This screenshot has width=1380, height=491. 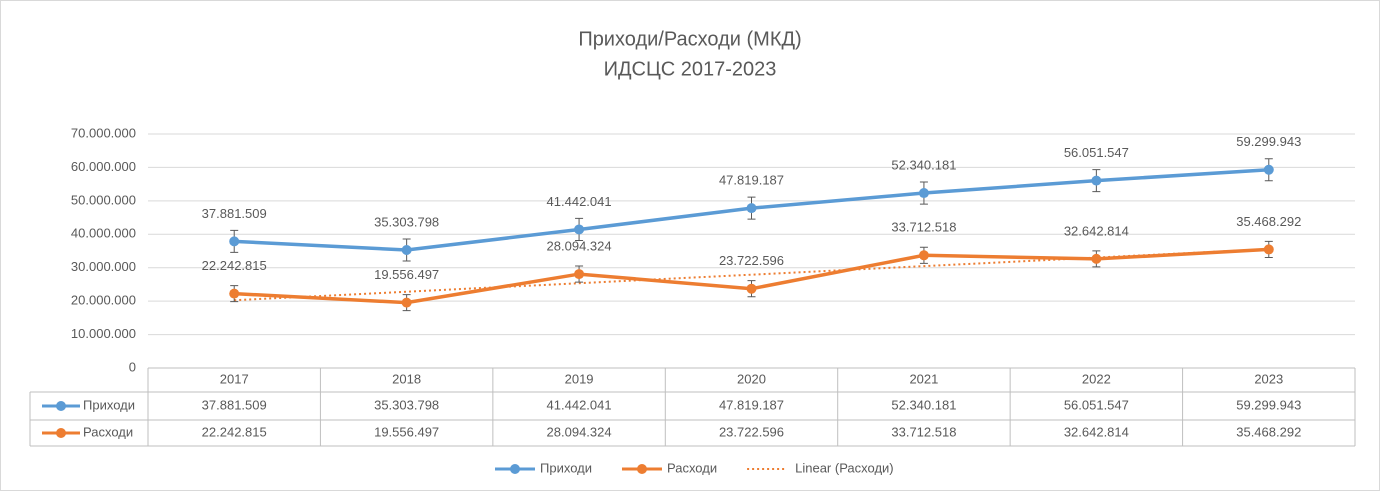 What do you see at coordinates (234, 265) in the screenshot?
I see `data-label: 22.242.815` at bounding box center [234, 265].